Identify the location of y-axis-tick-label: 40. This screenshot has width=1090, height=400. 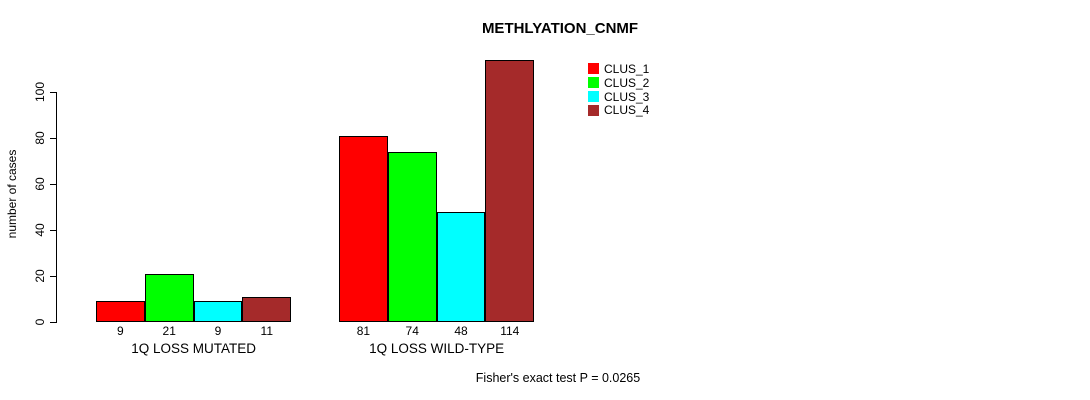
(40, 230).